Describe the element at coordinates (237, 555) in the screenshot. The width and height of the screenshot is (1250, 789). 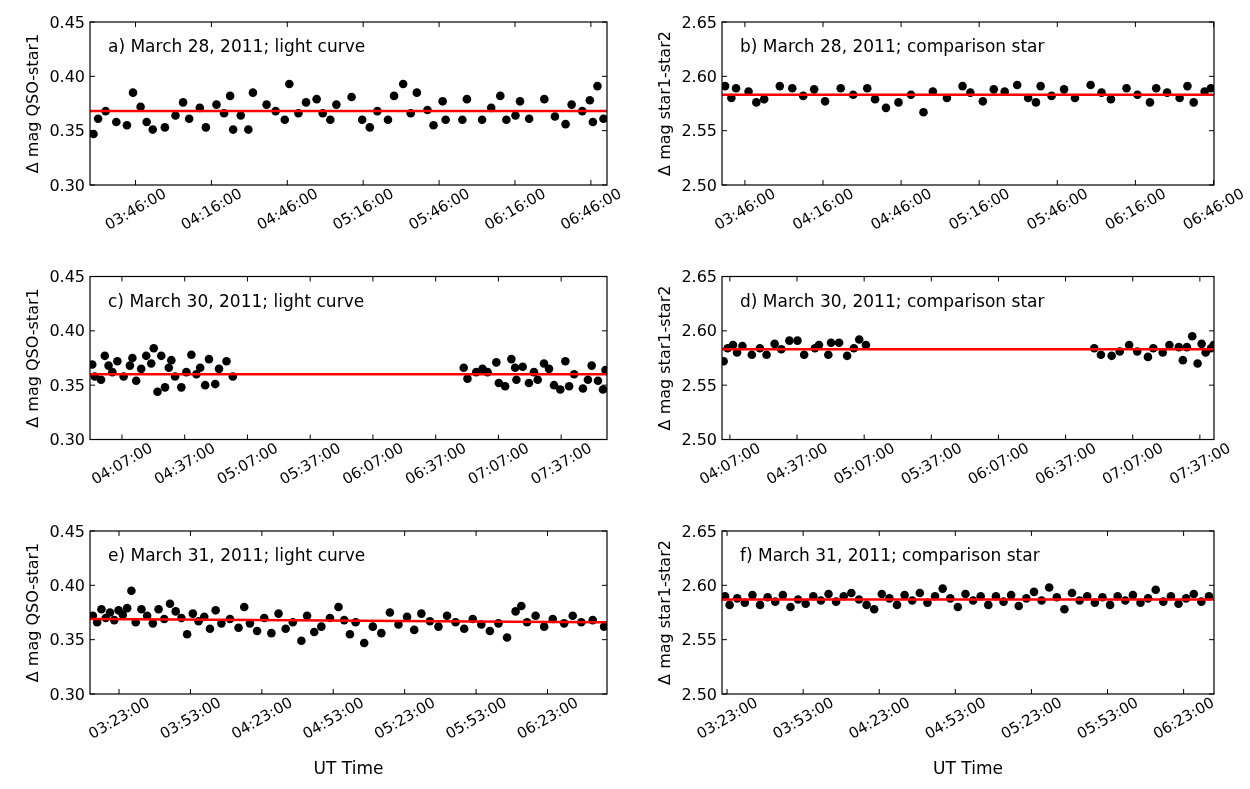
I see `annotation: e) March 31, 2011; light curve` at that location.